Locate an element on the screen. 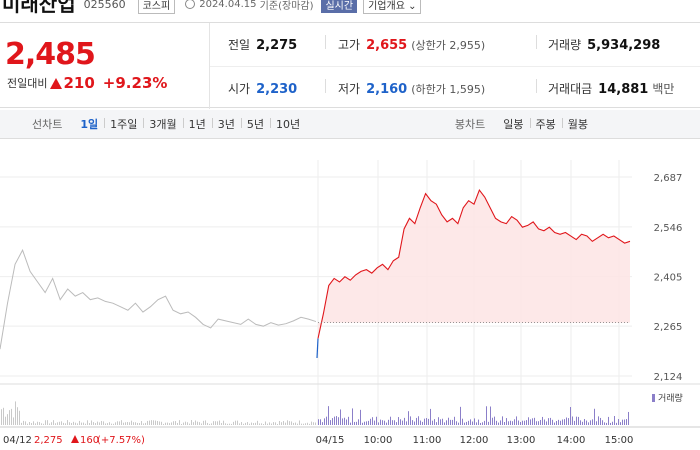 The height and width of the screenshot is (450, 700). candle-weekly: 주봉 is located at coordinates (545, 124).